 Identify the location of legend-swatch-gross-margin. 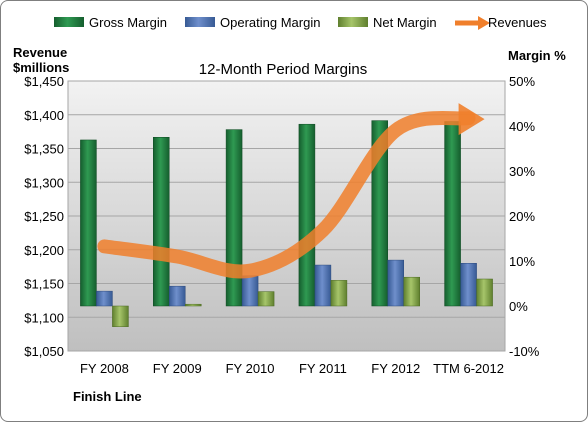
(69, 22).